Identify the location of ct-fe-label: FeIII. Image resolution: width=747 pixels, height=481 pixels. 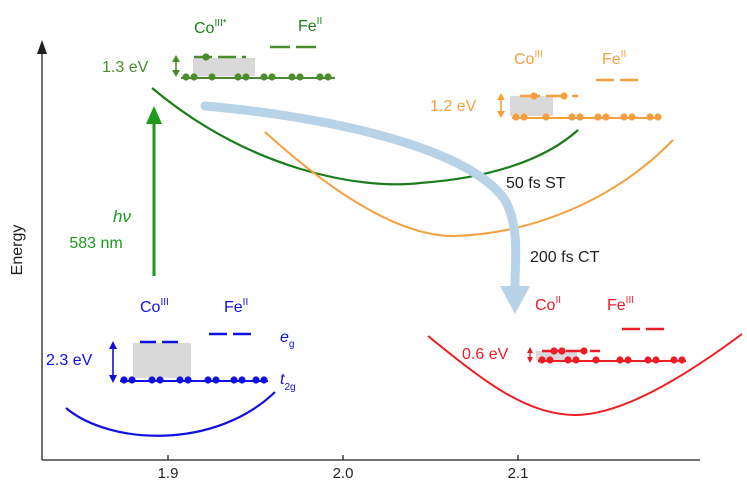
(620, 304).